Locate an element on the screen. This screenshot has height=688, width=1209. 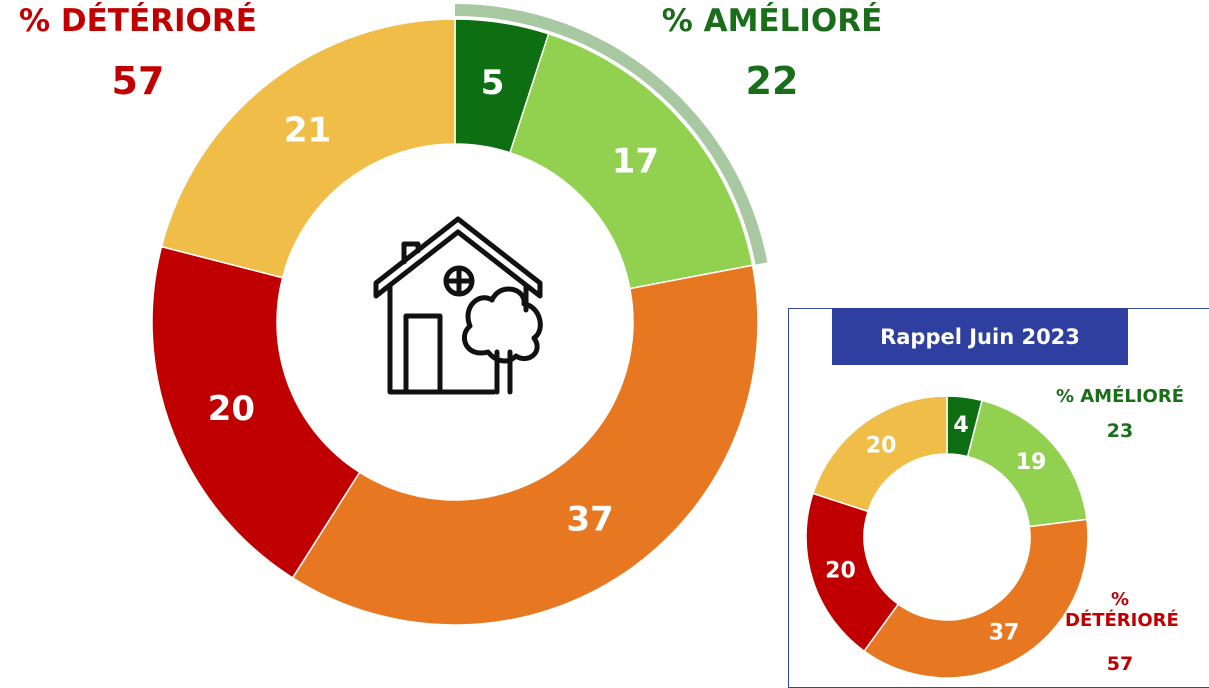
highlight-arc is located at coordinates (611, 134).